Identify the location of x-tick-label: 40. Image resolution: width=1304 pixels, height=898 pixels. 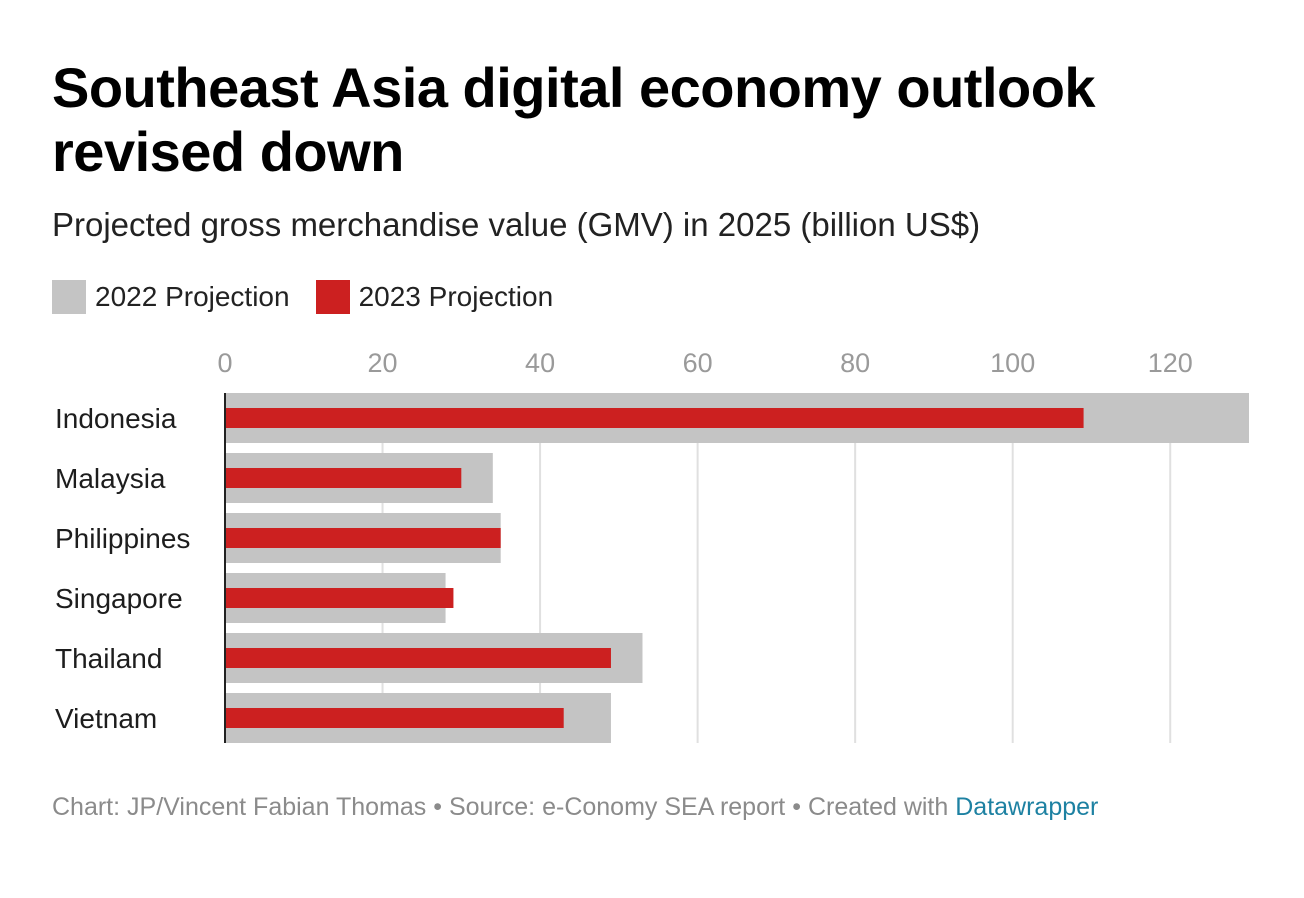
(540, 363).